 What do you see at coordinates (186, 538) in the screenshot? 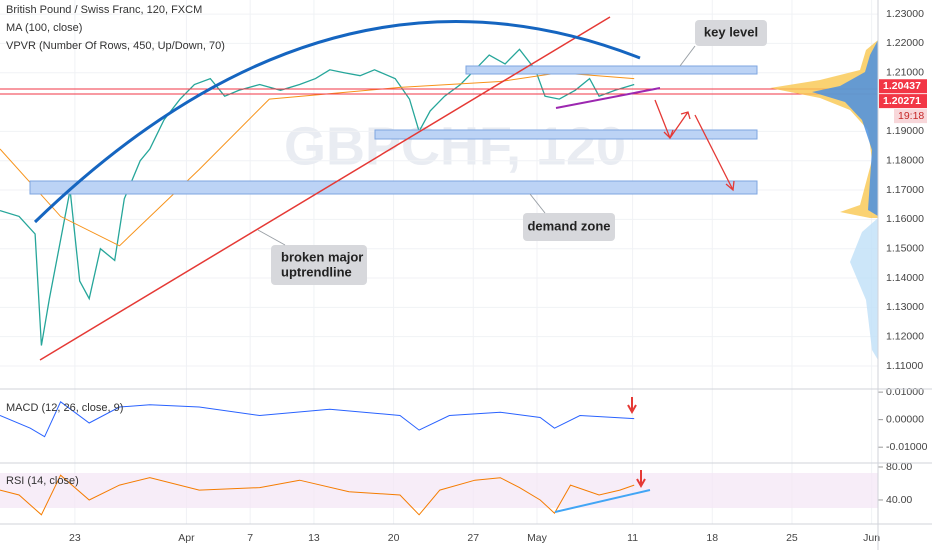
I see `x-tick-label: Apr` at bounding box center [186, 538].